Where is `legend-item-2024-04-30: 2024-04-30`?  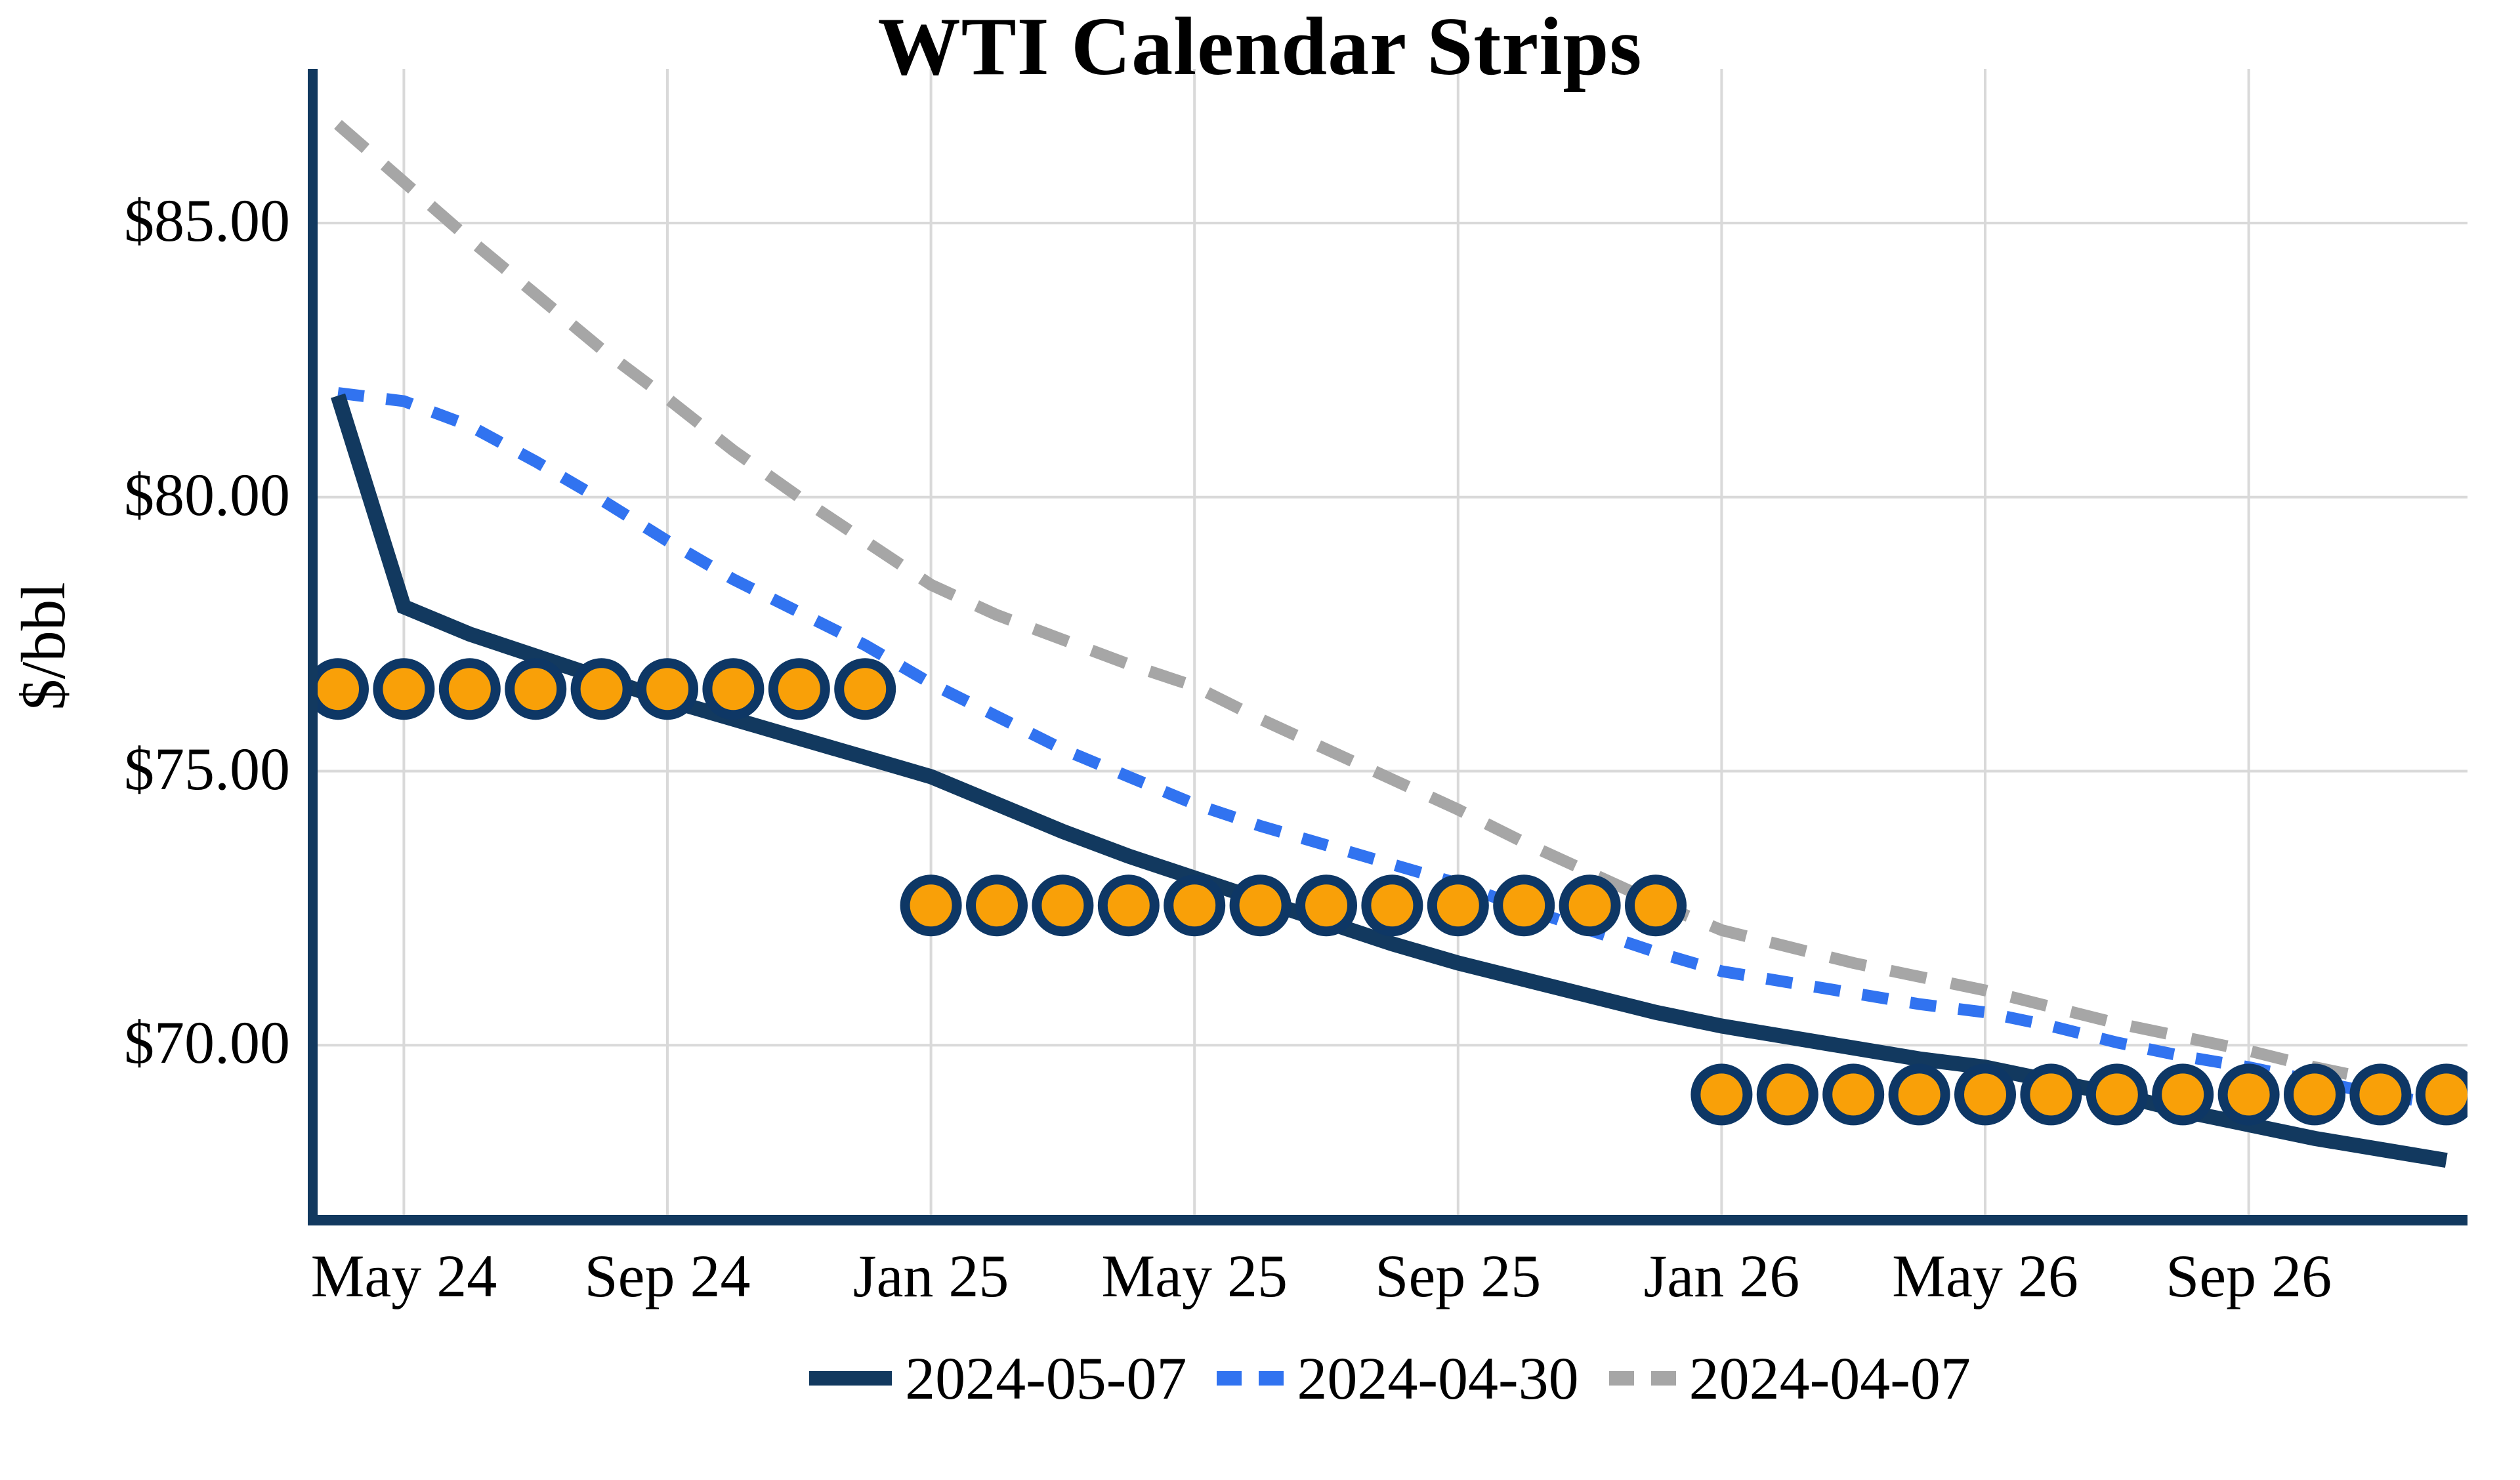
legend-item-2024-04-30: 2024-04-30 is located at coordinates (1398, 1378).